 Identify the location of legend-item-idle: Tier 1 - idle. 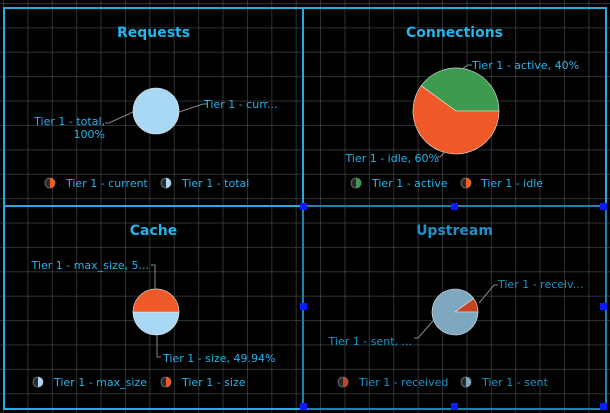
(501, 183).